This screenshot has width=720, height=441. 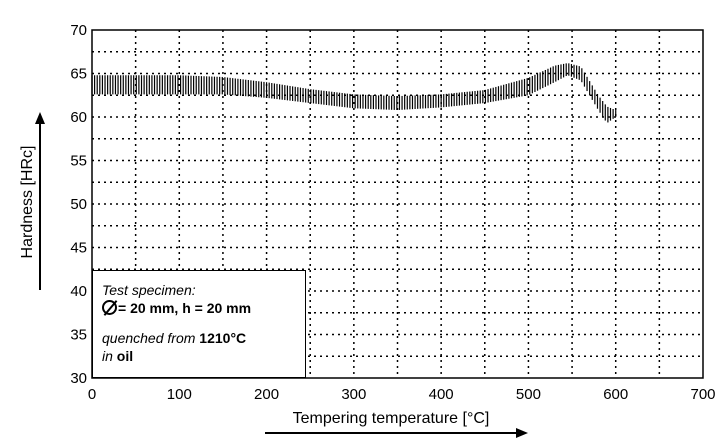 I want to click on y-axis-arrow-head, so click(x=40, y=118).